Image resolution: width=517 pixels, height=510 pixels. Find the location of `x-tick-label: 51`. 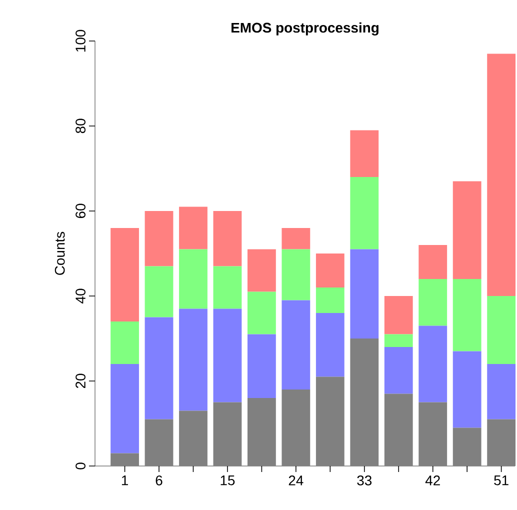

x-tick-label: 51 is located at coordinates (501, 481).